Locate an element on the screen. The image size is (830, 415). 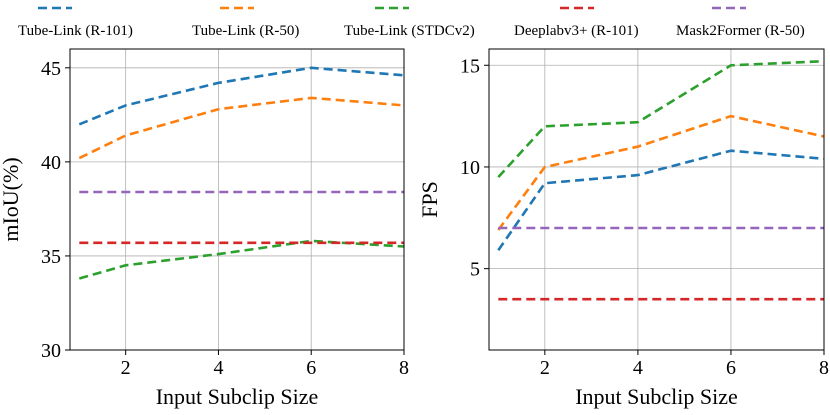
legend-label-mask2former-r-50: Mask2Former (R-50) is located at coordinates (740, 31).